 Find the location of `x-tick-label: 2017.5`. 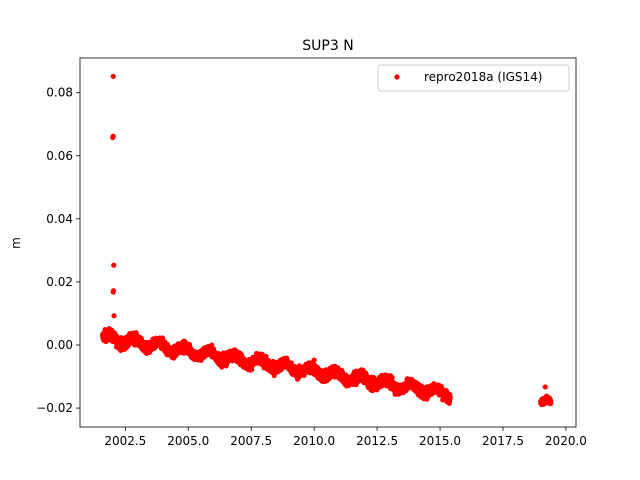

x-tick-label: 2017.5 is located at coordinates (503, 441).